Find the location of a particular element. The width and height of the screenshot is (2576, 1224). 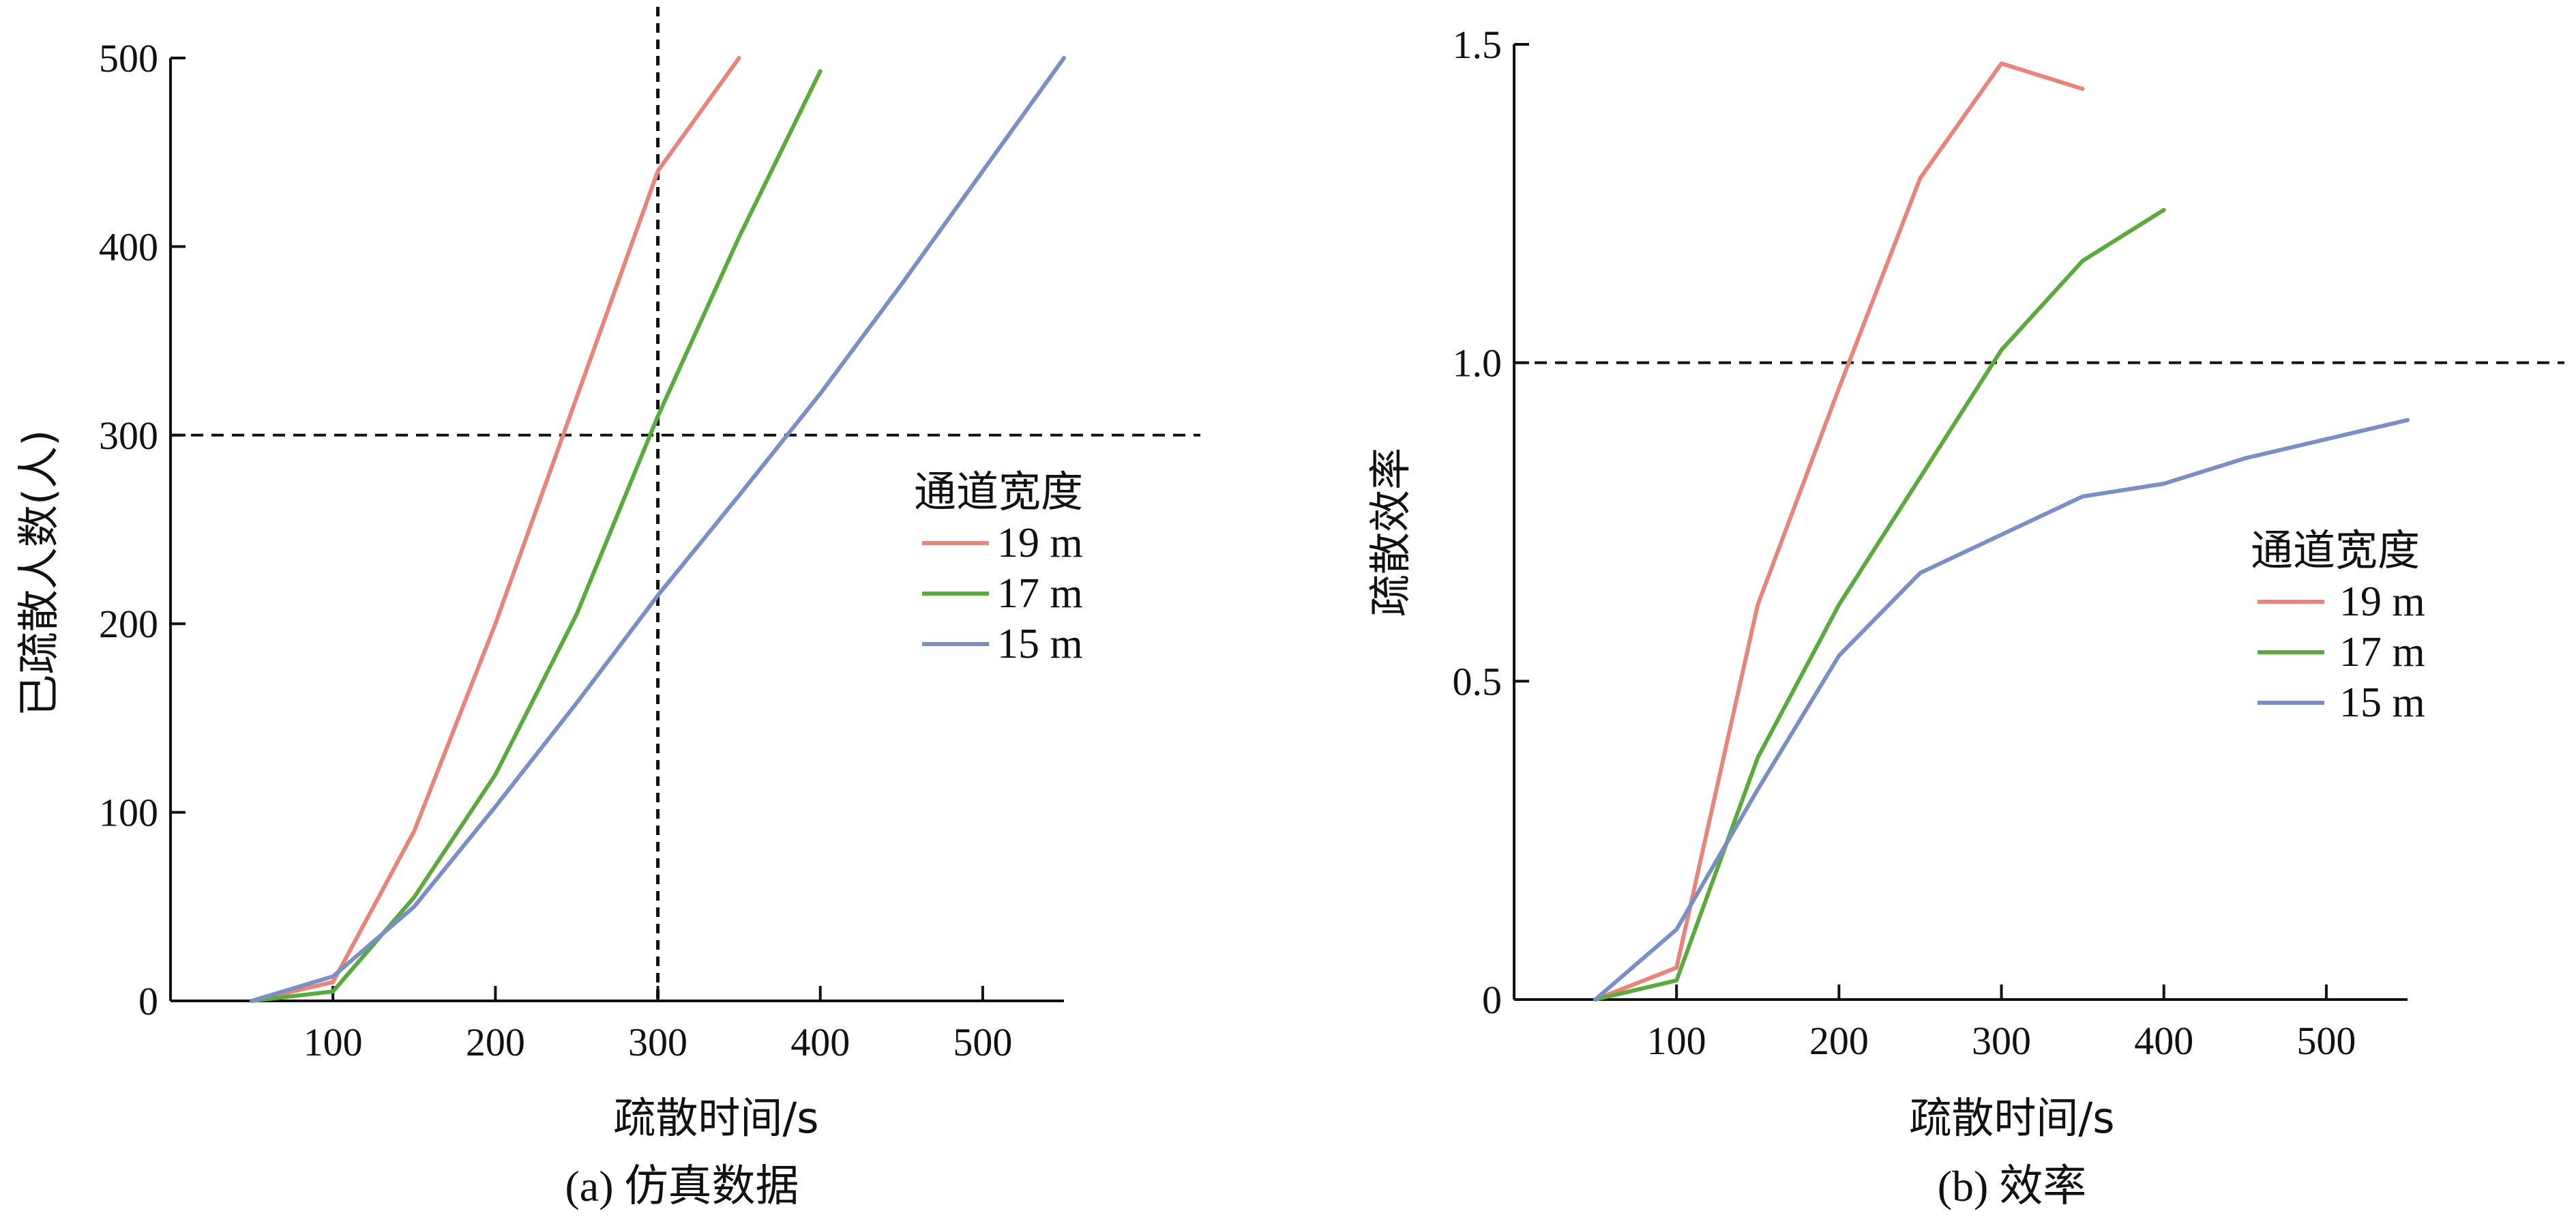

panel-a-y-tick-label: 400 is located at coordinates (128, 246).